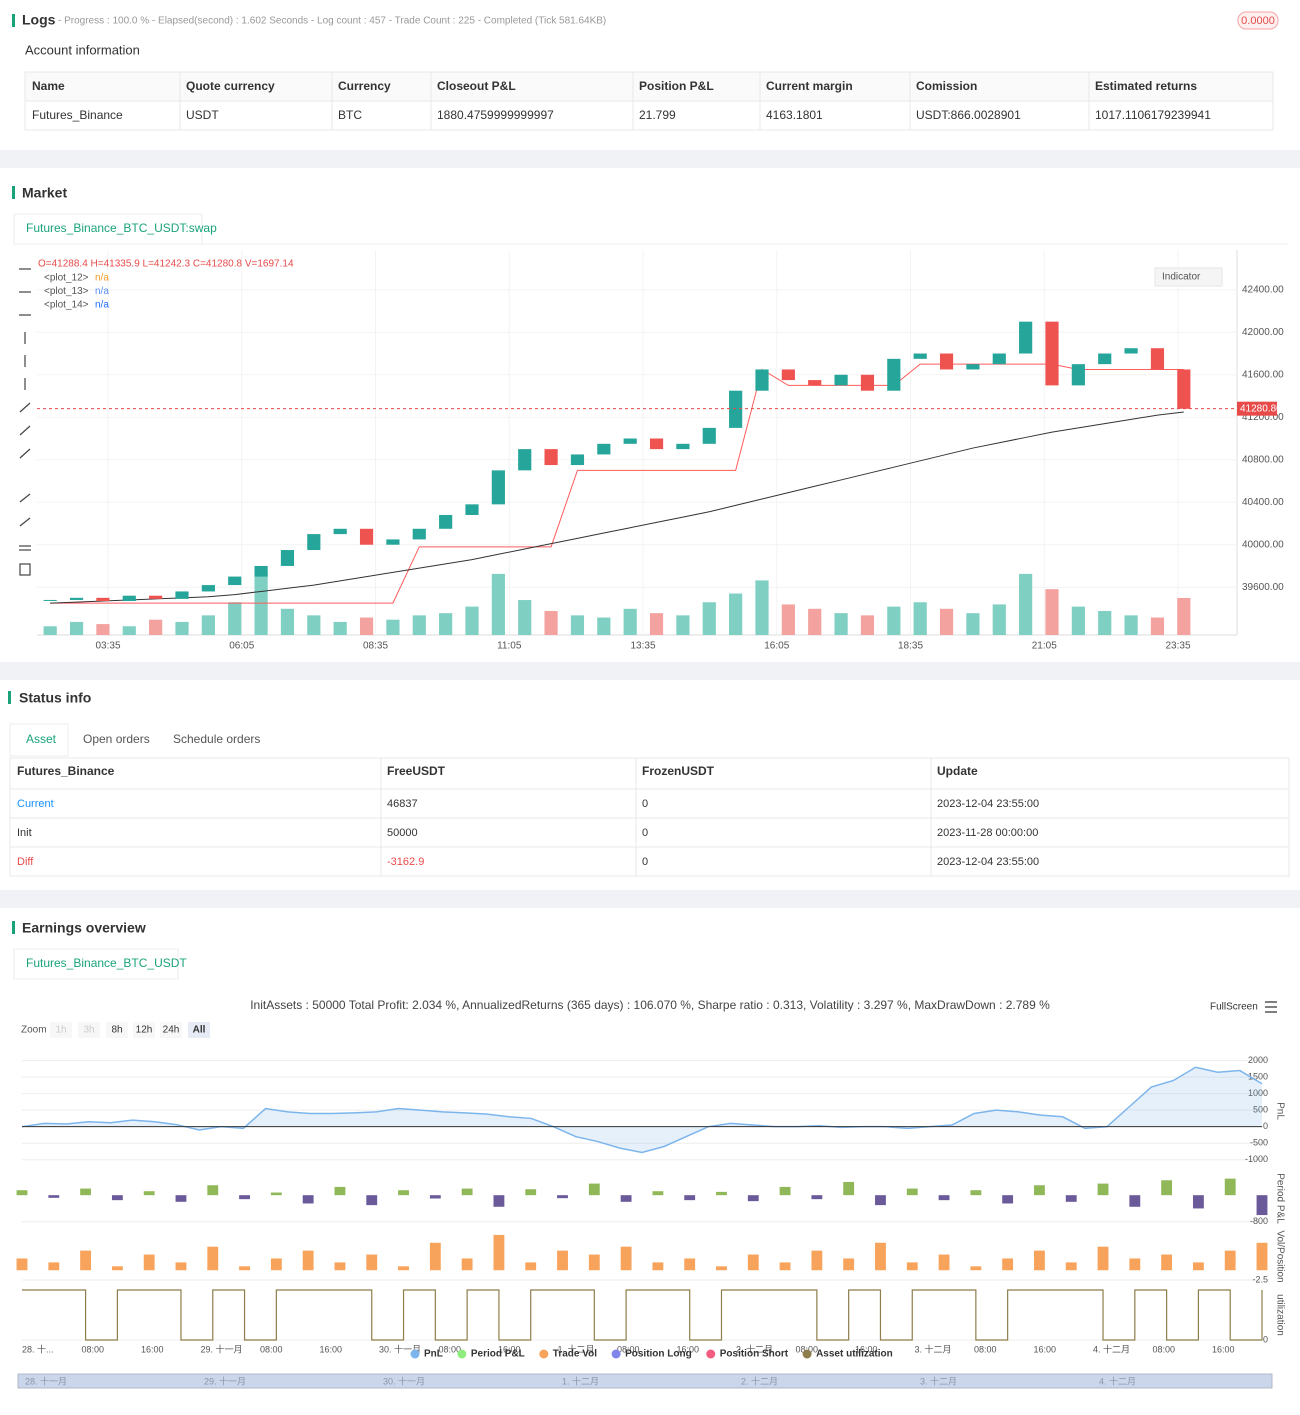 The height and width of the screenshot is (1415, 1300). Describe the element at coordinates (1265, 1339) in the screenshot. I see `y-tick-label: 0` at that location.